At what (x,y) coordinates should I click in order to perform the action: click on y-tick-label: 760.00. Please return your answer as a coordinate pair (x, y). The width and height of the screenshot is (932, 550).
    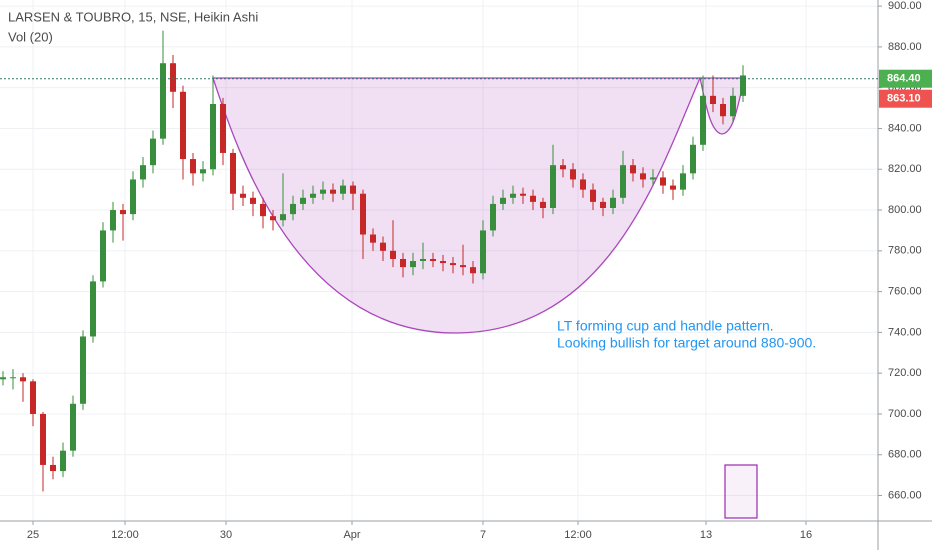
    Looking at the image, I should click on (905, 292).